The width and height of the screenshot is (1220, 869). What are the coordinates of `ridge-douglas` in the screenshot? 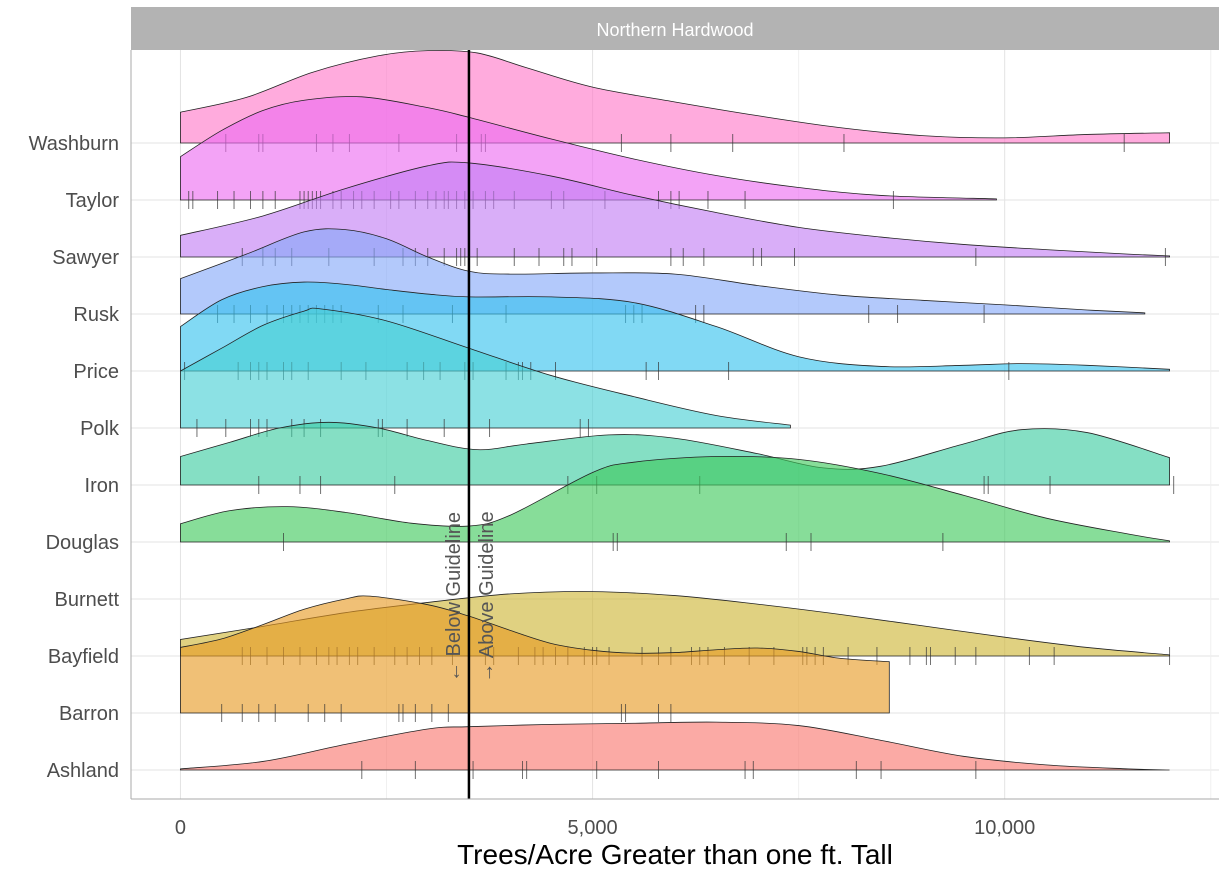 It's located at (675, 503).